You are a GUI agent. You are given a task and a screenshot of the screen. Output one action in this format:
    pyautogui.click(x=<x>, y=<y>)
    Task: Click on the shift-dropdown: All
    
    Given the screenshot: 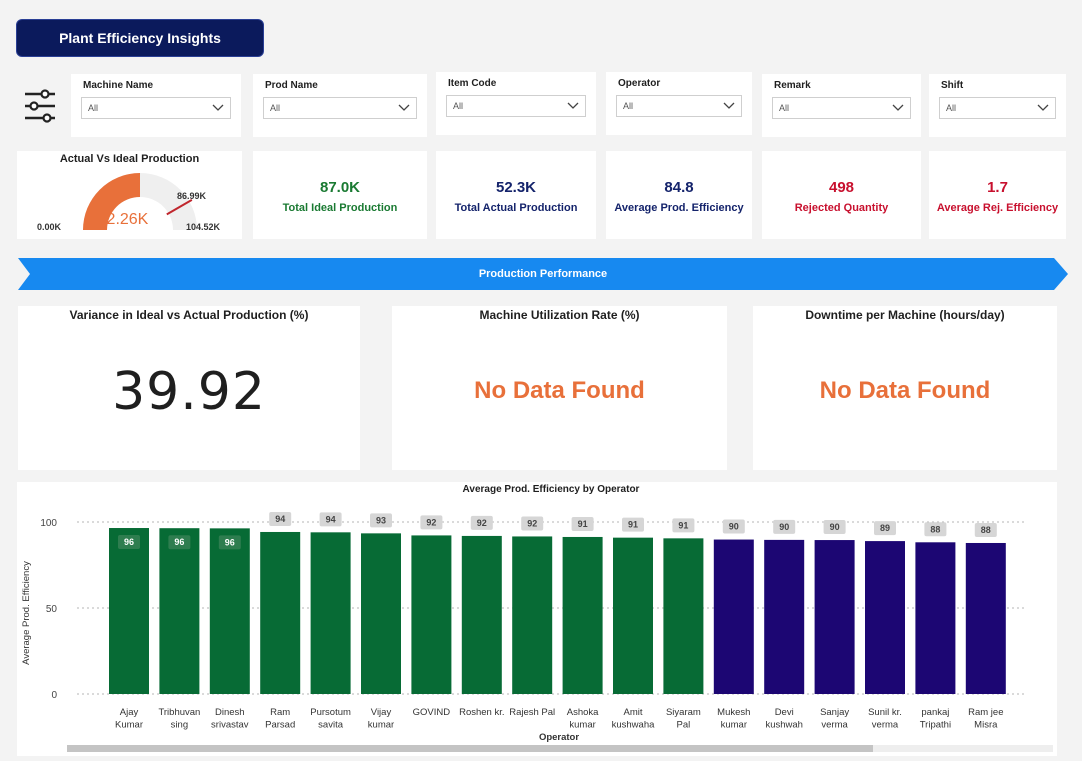 What is the action you would take?
    pyautogui.click(x=997, y=108)
    